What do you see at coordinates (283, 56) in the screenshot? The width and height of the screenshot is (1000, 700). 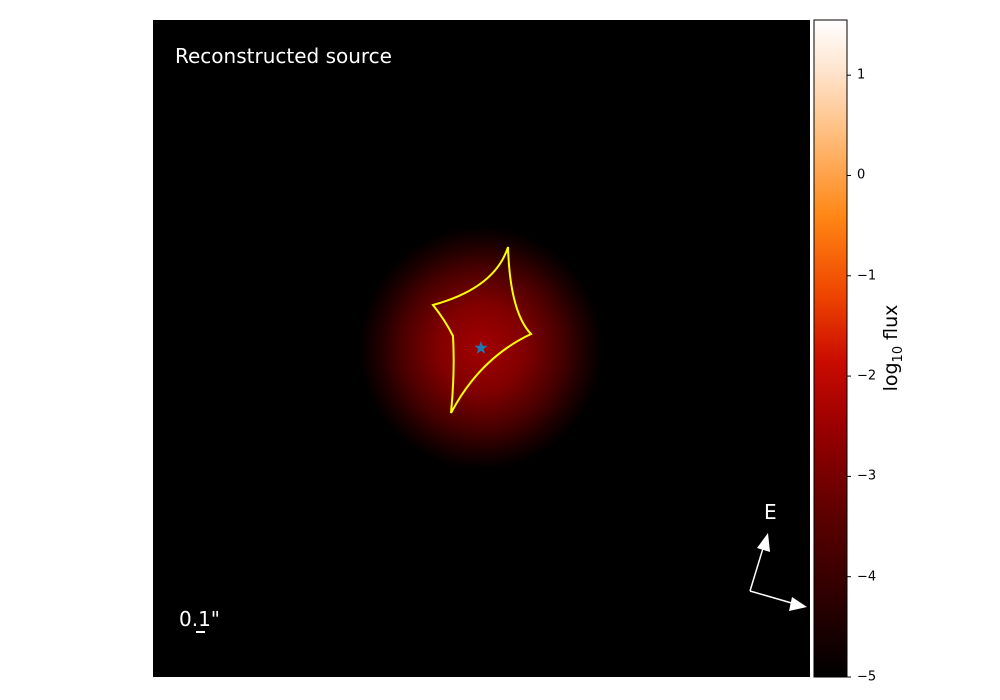 I see `panel-title: Reconstructed source` at bounding box center [283, 56].